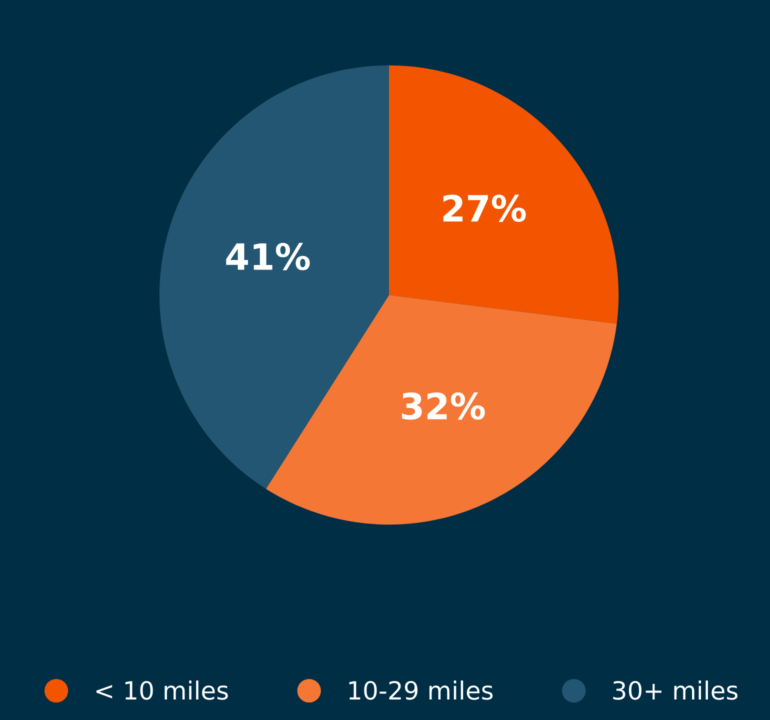 The image size is (770, 720). What do you see at coordinates (162, 690) in the screenshot?
I see `legend-label: < 10 miles` at bounding box center [162, 690].